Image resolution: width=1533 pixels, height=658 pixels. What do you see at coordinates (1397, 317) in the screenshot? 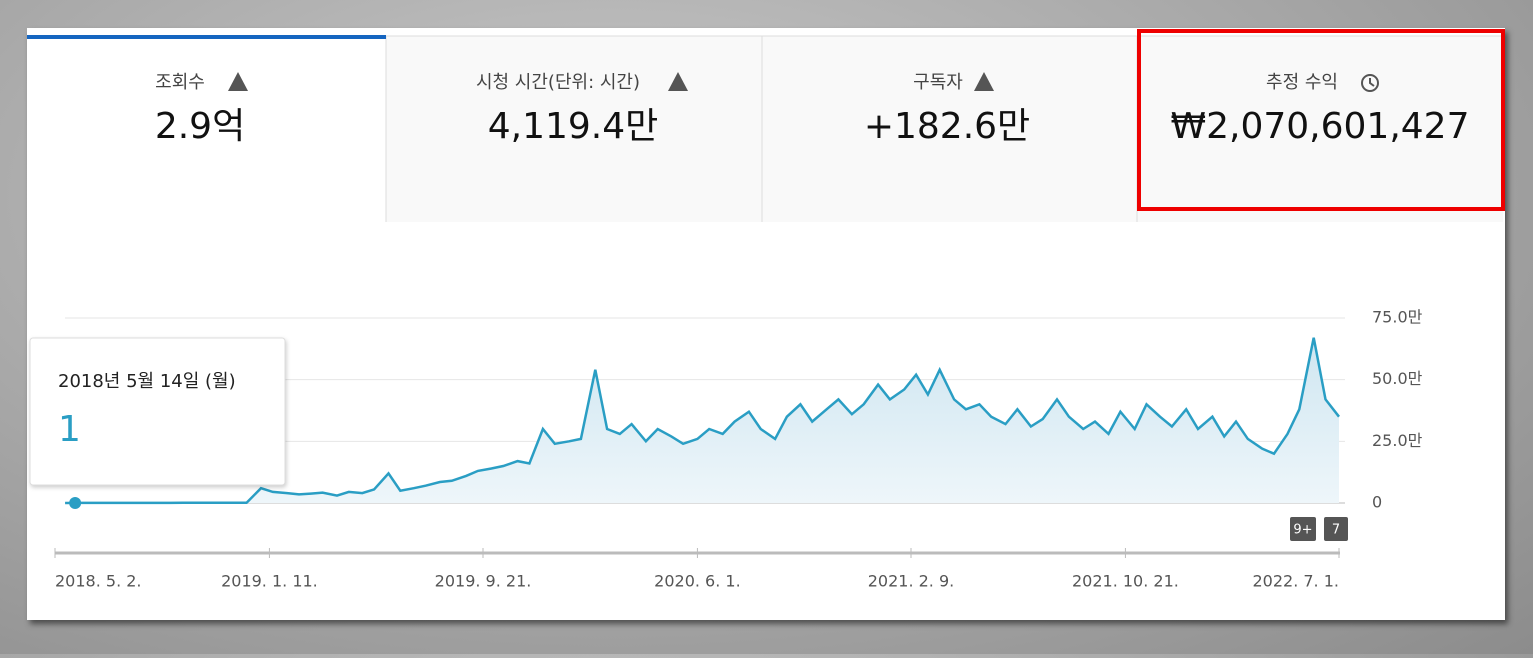
I see `y-tick-label: 75.0만` at bounding box center [1397, 317].